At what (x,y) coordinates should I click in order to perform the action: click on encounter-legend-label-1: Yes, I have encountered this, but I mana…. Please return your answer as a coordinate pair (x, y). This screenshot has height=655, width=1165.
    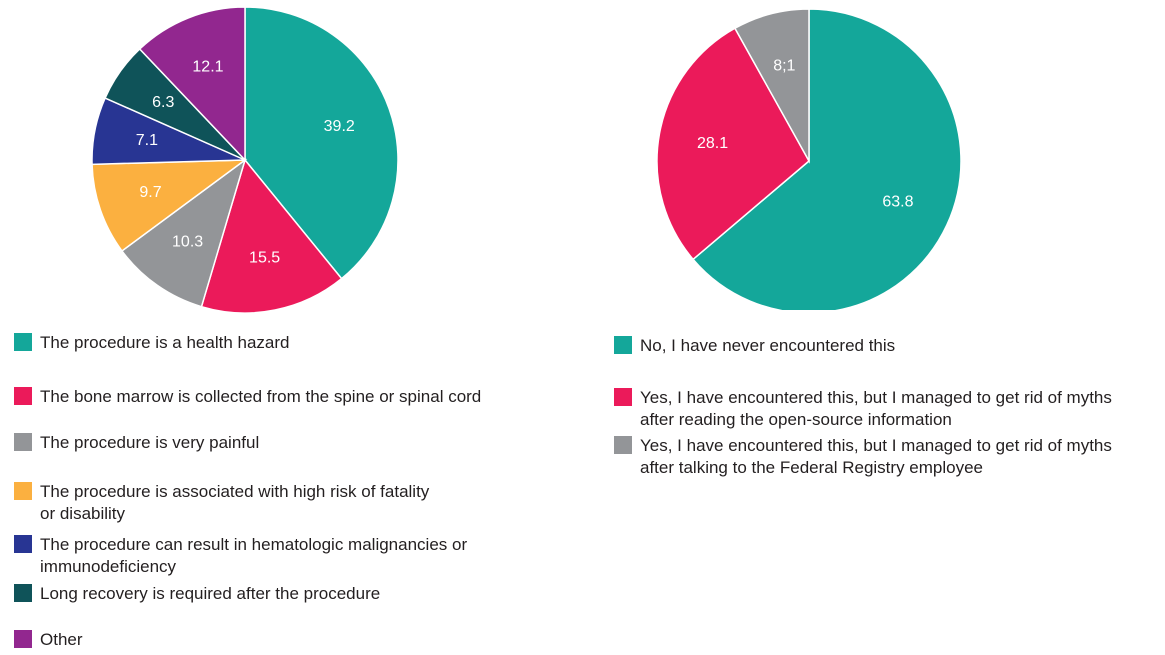
    Looking at the image, I should click on (876, 408).